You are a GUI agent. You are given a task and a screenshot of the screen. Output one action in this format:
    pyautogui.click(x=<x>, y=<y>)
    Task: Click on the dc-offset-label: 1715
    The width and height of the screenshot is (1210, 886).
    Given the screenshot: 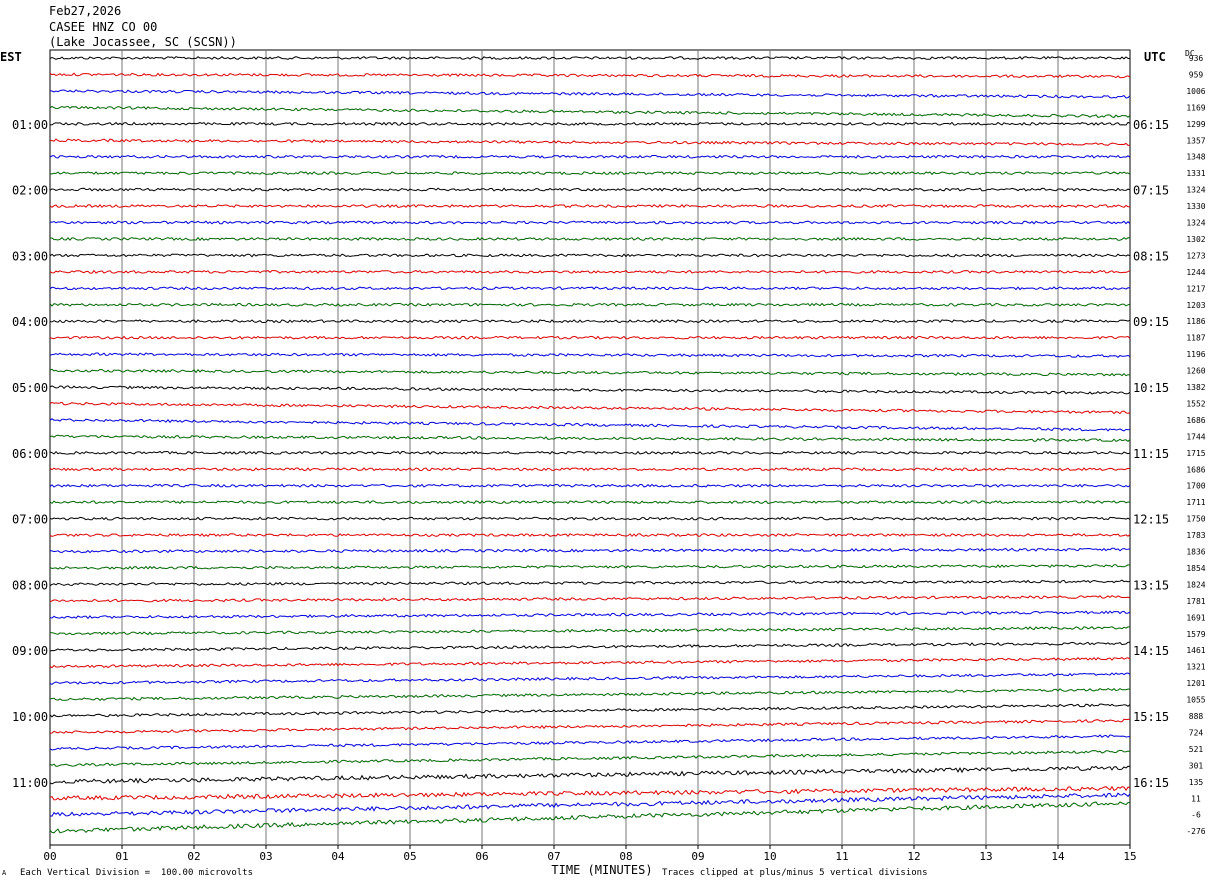 What is the action you would take?
    pyautogui.click(x=1195, y=453)
    